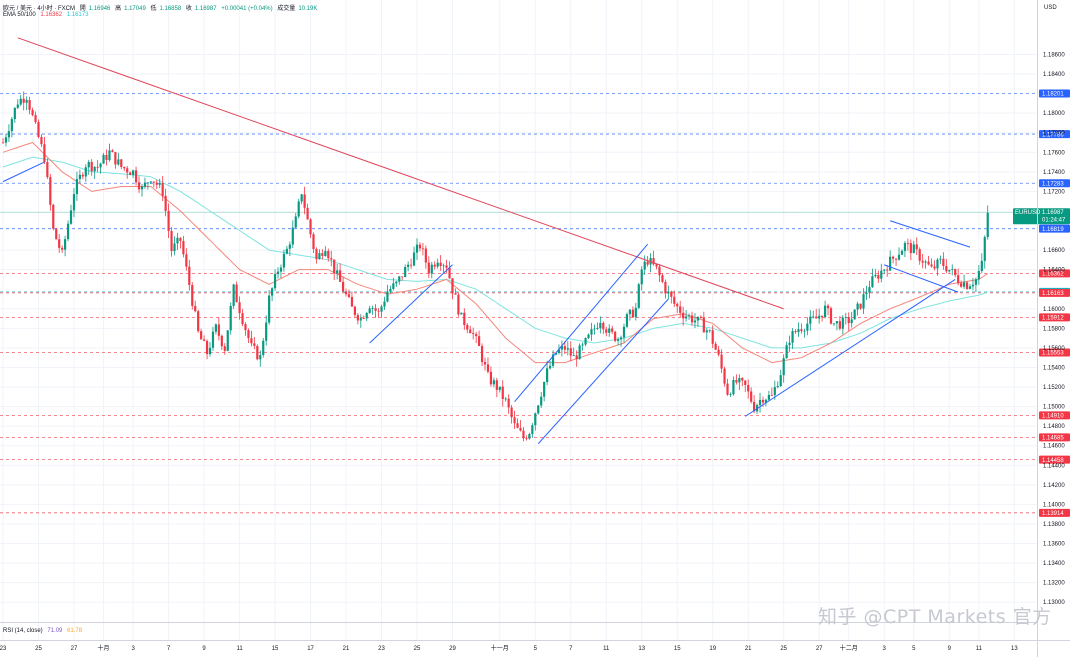  What do you see at coordinates (1054, 271) in the screenshot?
I see `y-tick-label: 1.16400` at bounding box center [1054, 271].